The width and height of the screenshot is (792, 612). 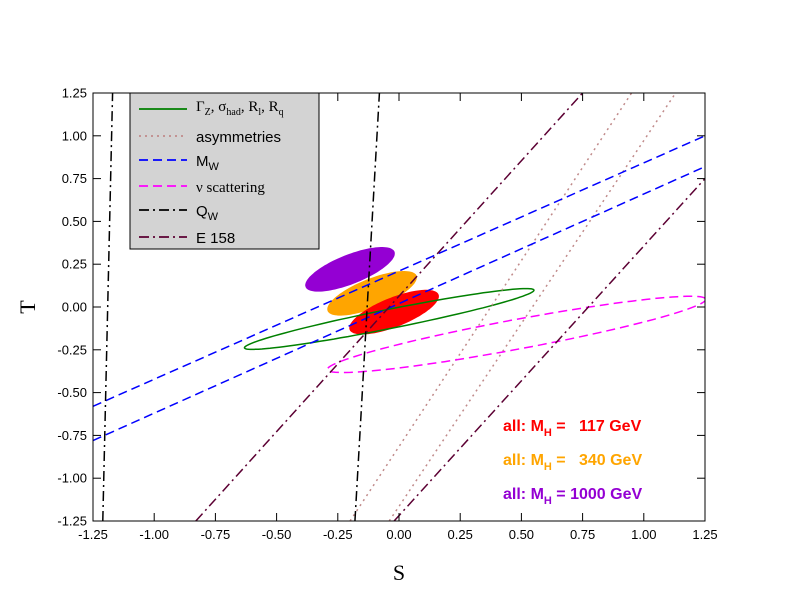 I want to click on legend-box, so click(x=224, y=171).